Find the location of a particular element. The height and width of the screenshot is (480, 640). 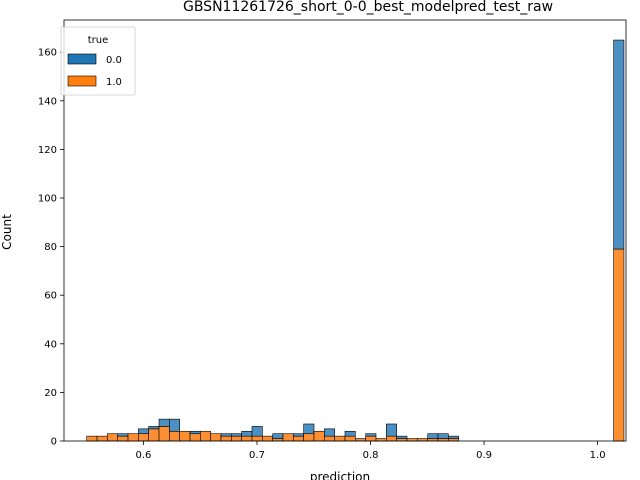

y-tick-label: 40 is located at coordinates (50, 344).